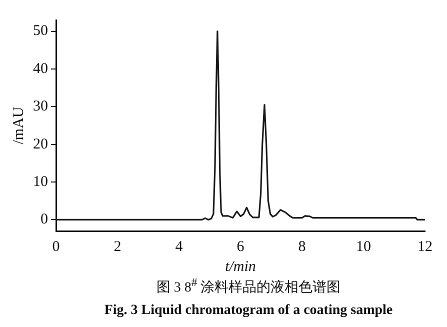  I want to click on caption: Fig. 3 Liquid chromatogram of a coating sample, so click(248, 310).